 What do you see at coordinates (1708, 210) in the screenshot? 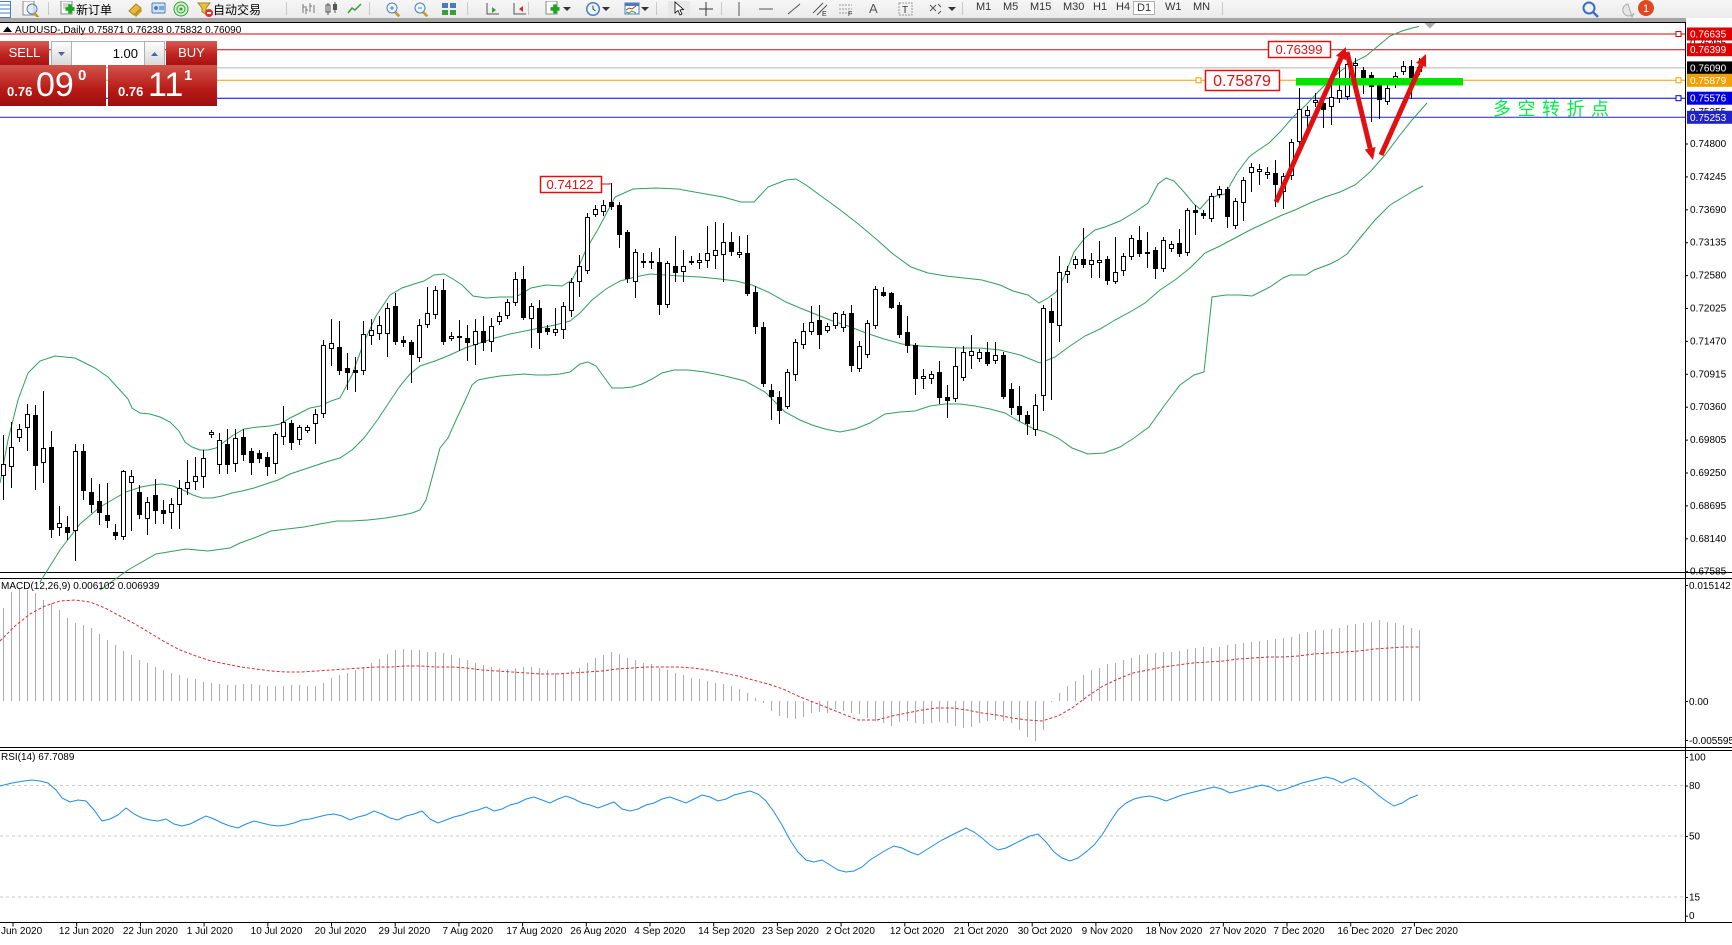
I see `svg-text: 0.73690` at bounding box center [1708, 210].